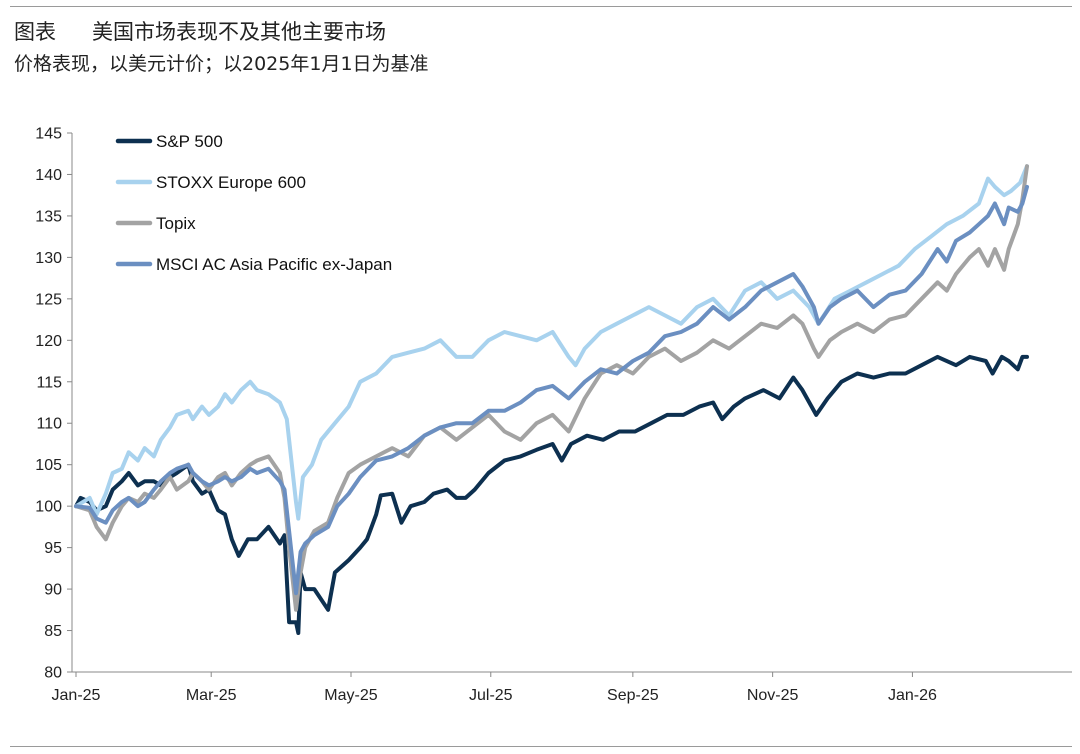 The width and height of the screenshot is (1080, 754). I want to click on top-rule, so click(541, 6).